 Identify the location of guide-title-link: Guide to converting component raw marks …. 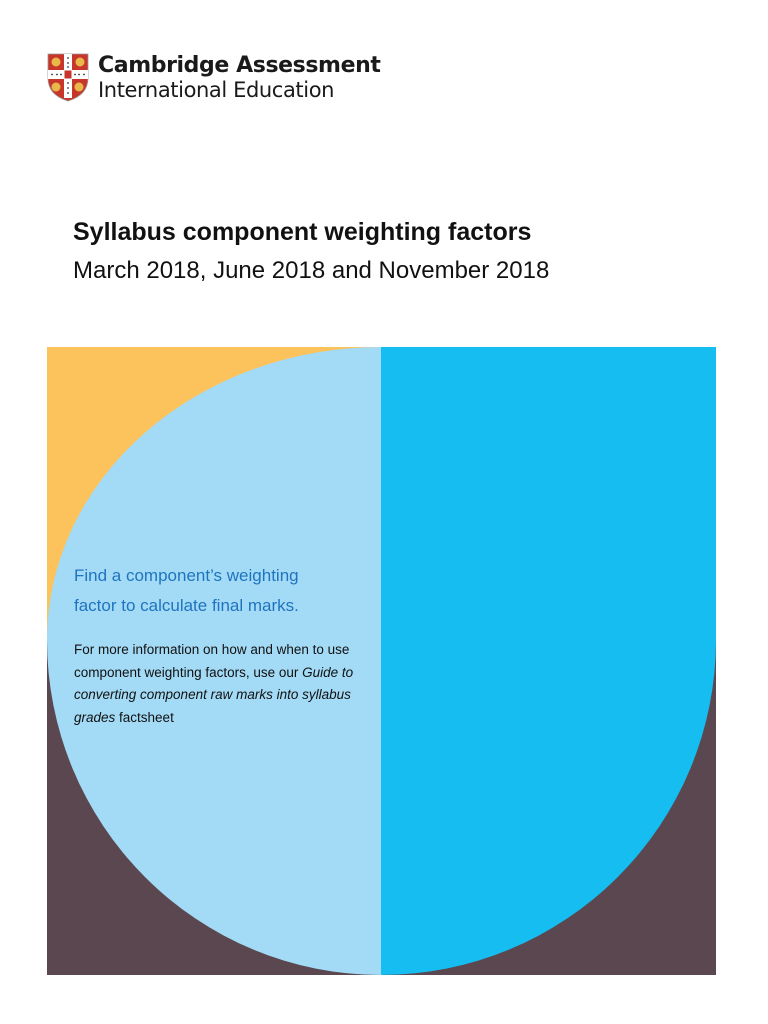
(214, 694).